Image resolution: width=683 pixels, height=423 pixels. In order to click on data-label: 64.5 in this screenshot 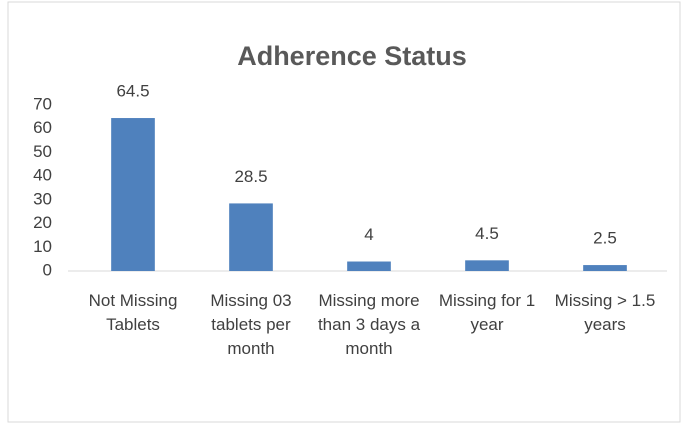, I will do `click(132, 91)`.